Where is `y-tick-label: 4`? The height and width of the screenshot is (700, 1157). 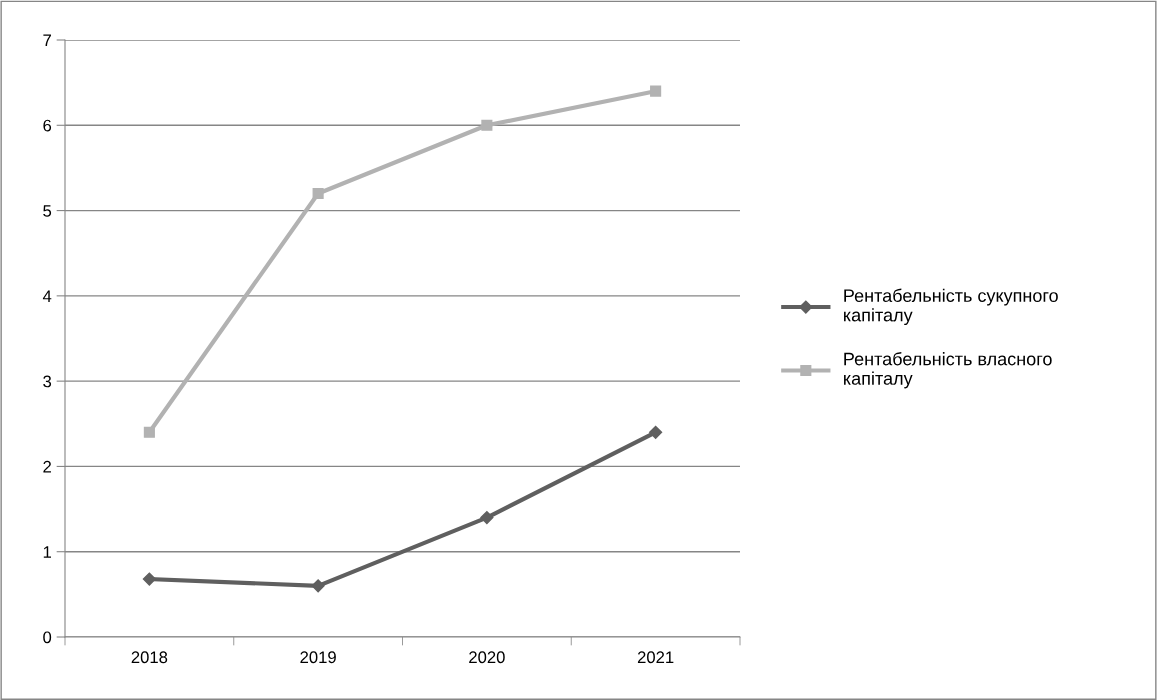 y-tick-label: 4 is located at coordinates (47, 296).